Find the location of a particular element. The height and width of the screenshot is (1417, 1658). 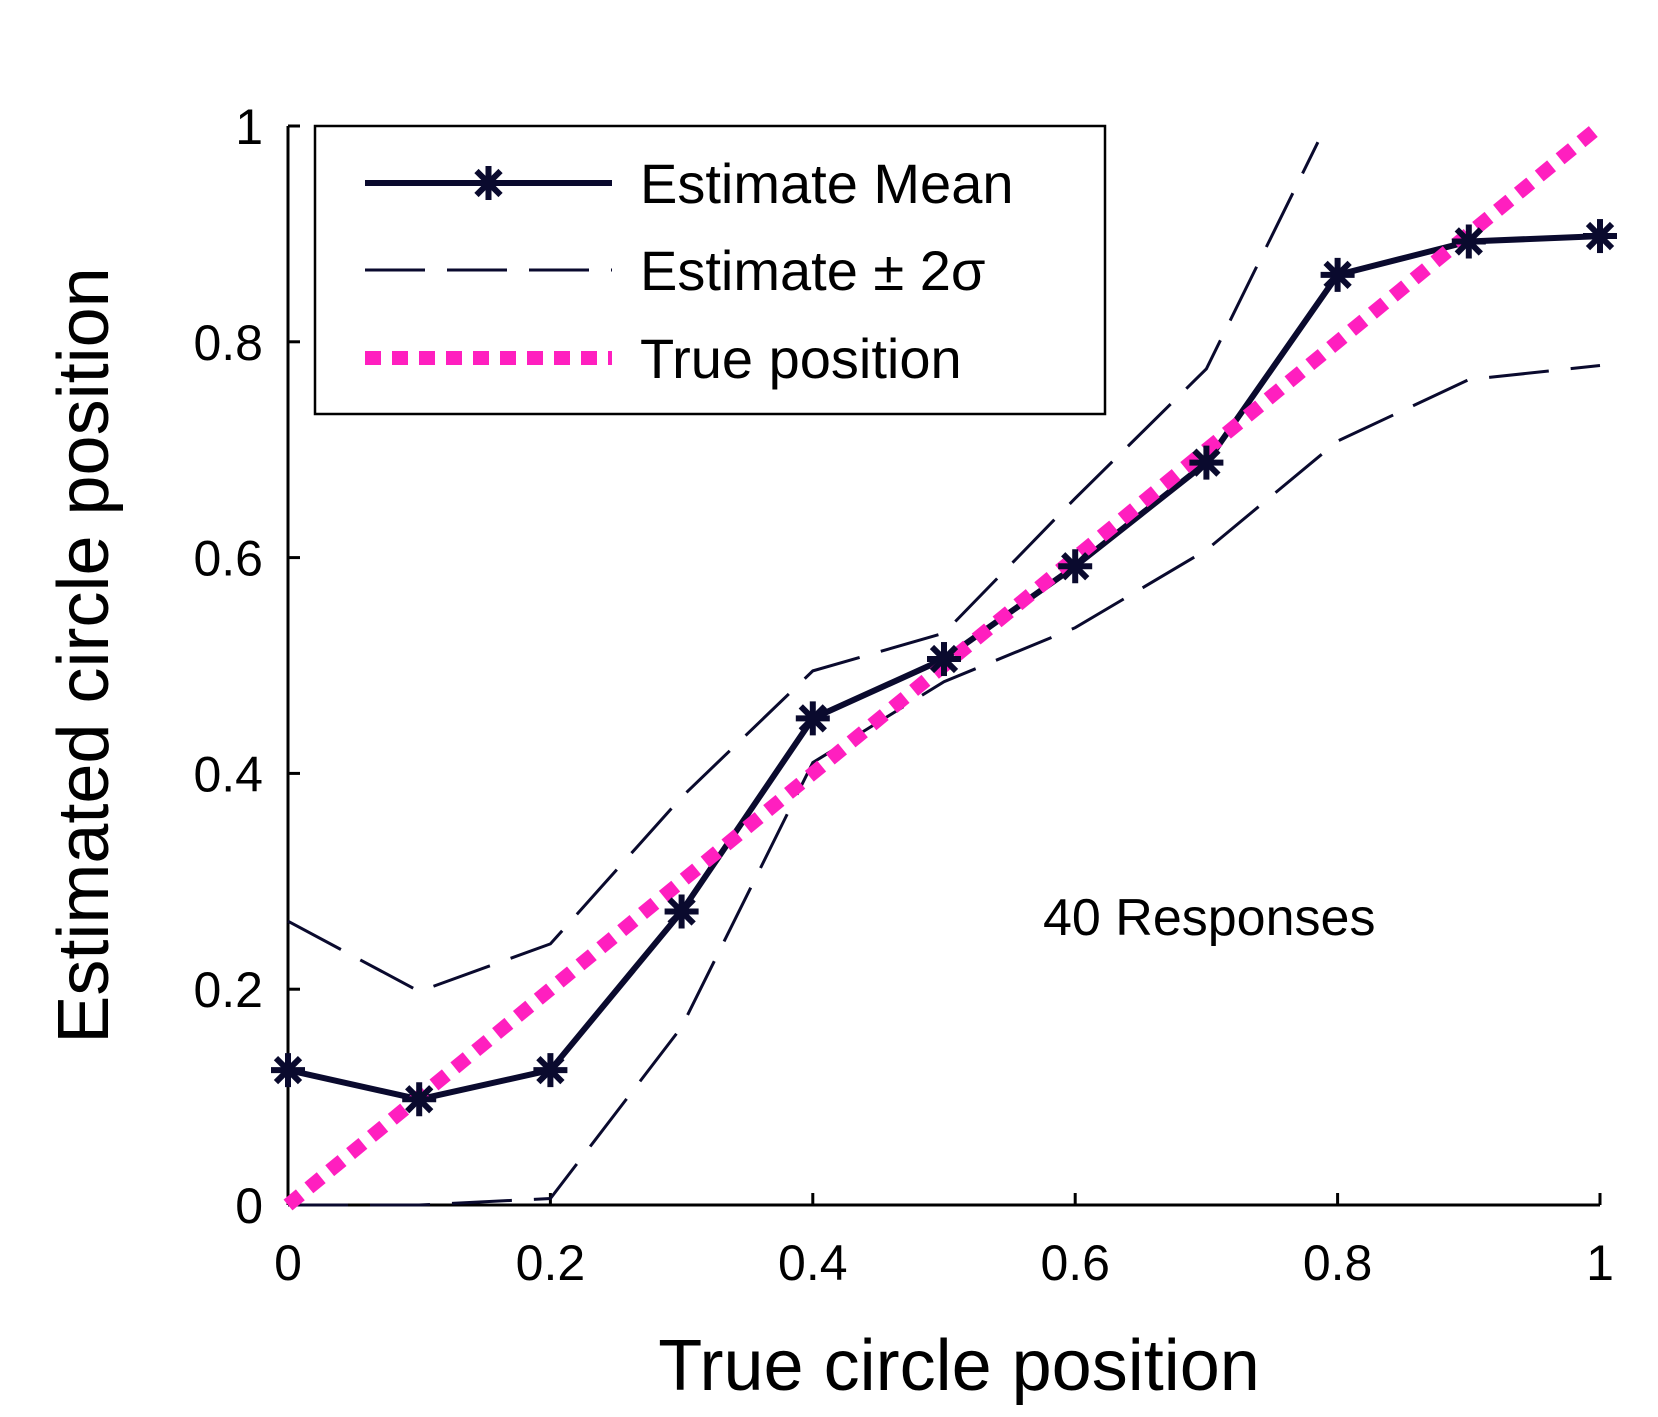

x-tick-label: 0.6 is located at coordinates (1075, 1263).